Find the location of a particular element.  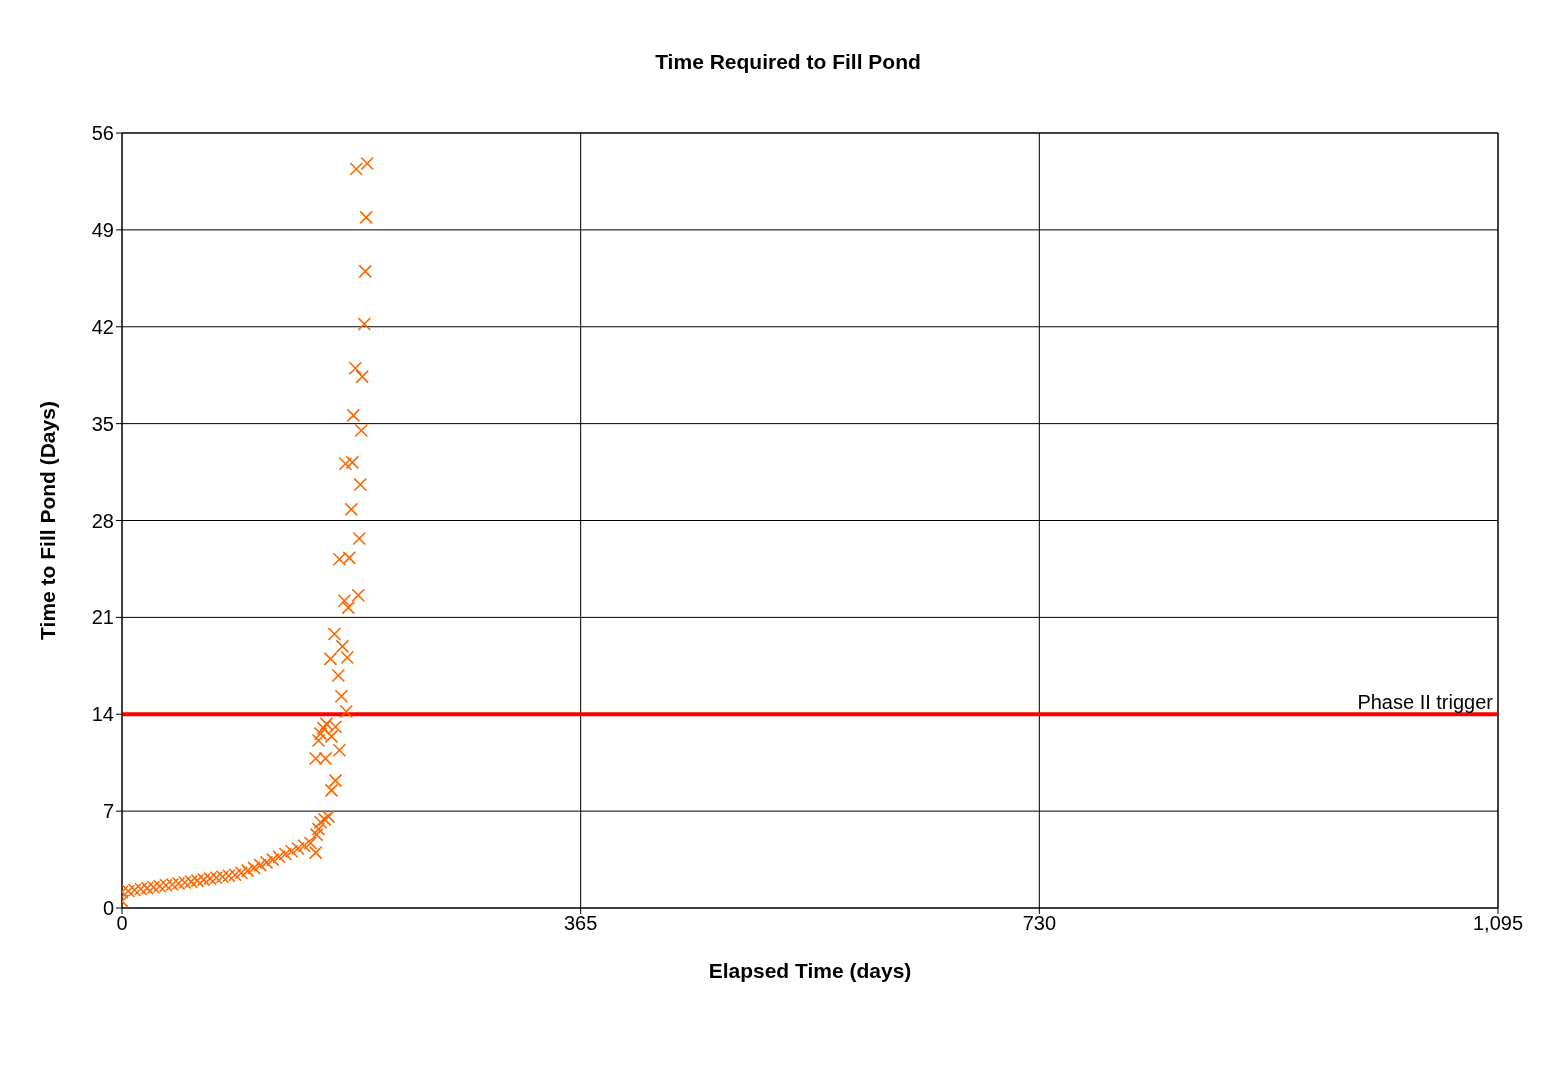

chart-title: Time Required to Fill Pond is located at coordinates (788, 62).